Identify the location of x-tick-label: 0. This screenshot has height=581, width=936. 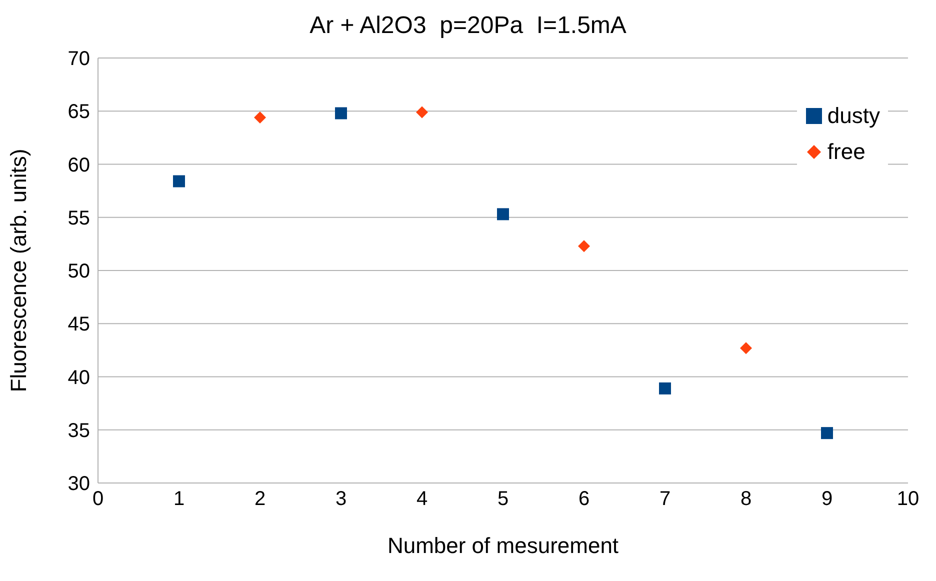
(98, 499).